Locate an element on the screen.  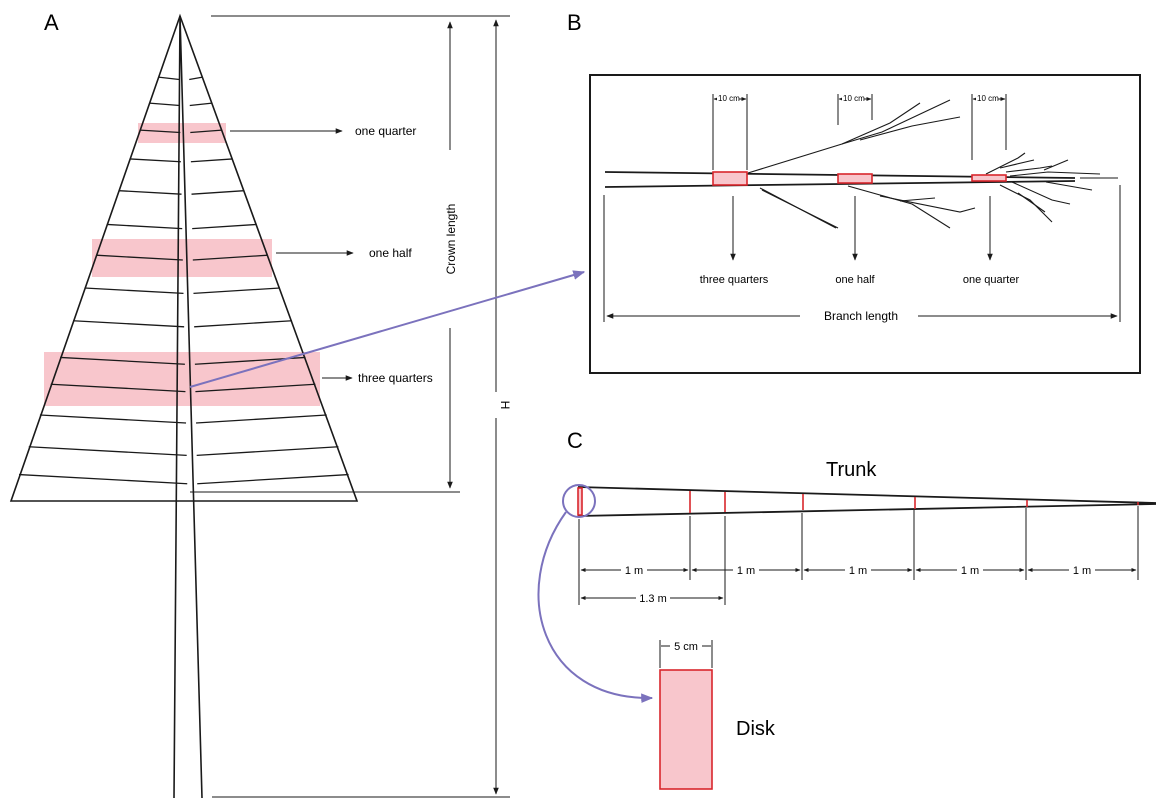
sample-band-three-quarters is located at coordinates (182, 379).